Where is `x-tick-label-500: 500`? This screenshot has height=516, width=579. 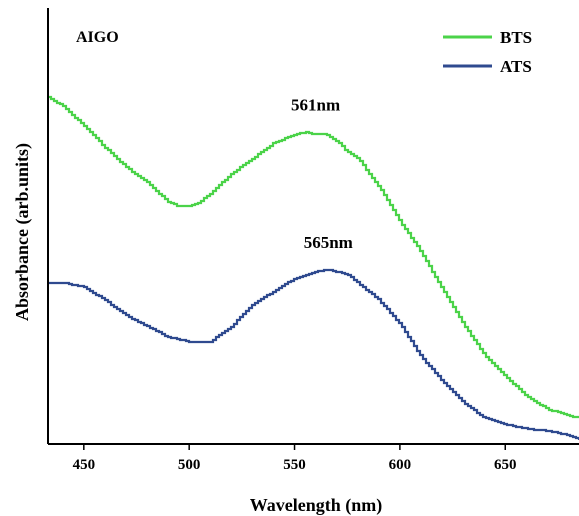 x-tick-label-500: 500 is located at coordinates (189, 465).